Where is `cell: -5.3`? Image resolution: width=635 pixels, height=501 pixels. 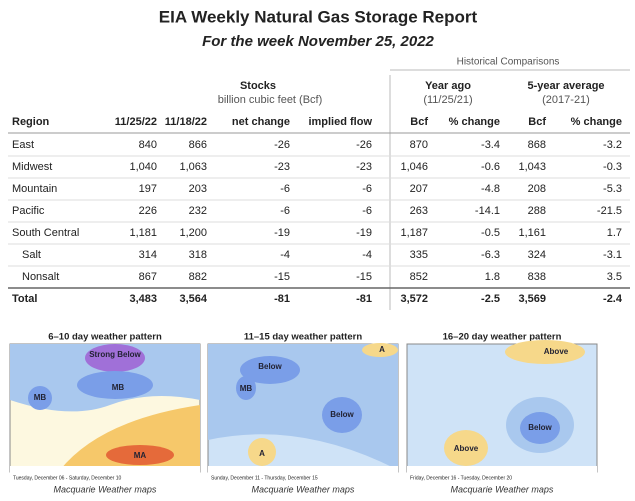
cell: -5.3 is located at coordinates (612, 189).